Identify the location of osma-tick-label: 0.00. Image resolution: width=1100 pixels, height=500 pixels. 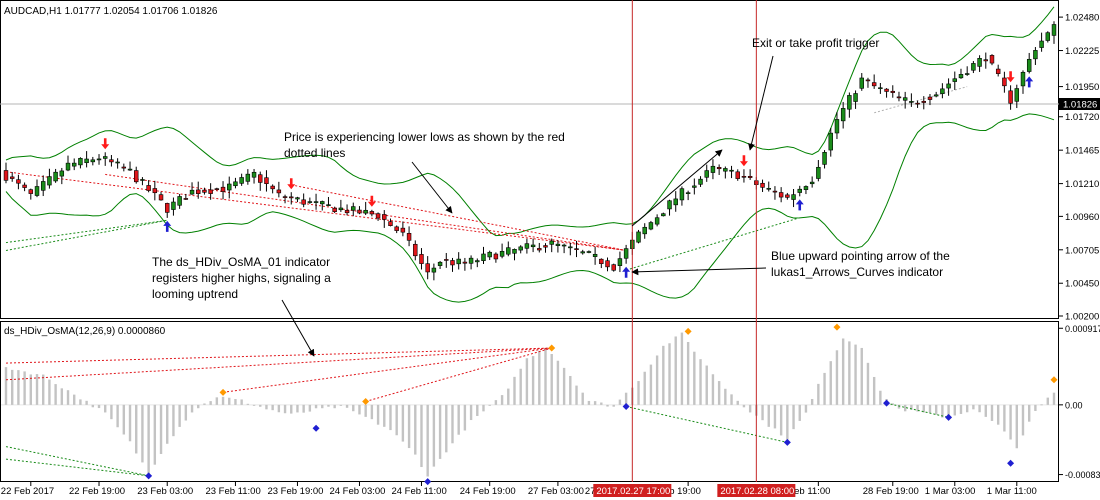
(1074, 405).